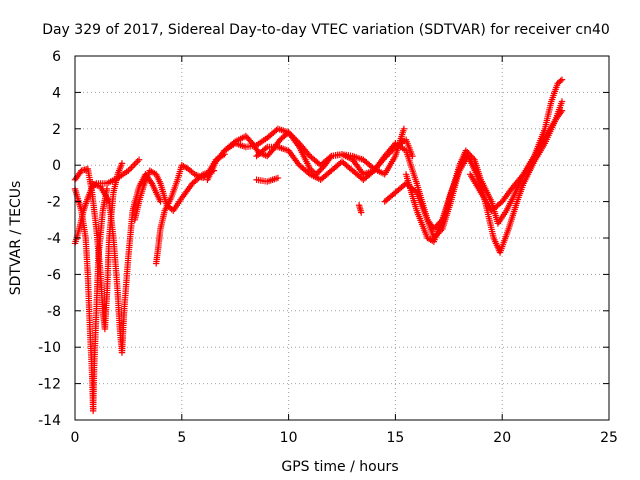 The height and width of the screenshot is (480, 640). I want to click on y-tick-label: -10, so click(49, 348).